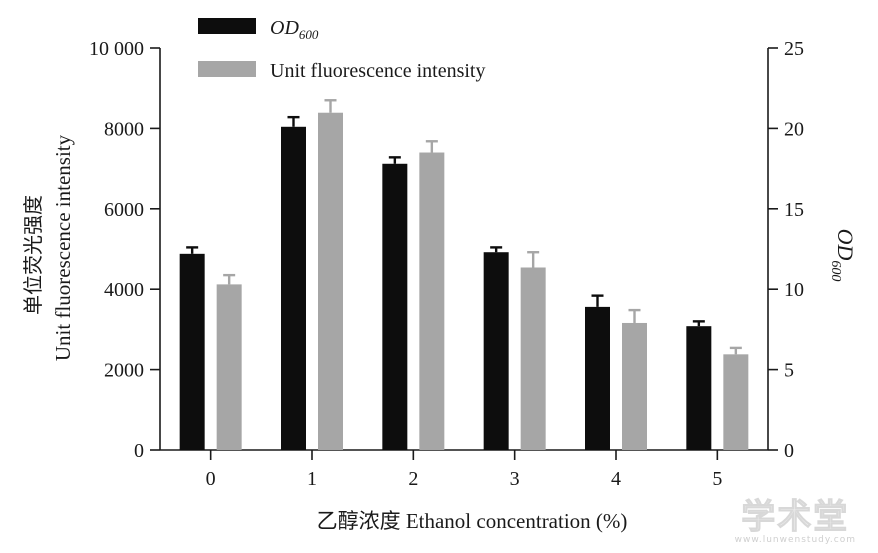  I want to click on y-axis-label-left-en: Unit fluorescence intensity, so click(63, 247).